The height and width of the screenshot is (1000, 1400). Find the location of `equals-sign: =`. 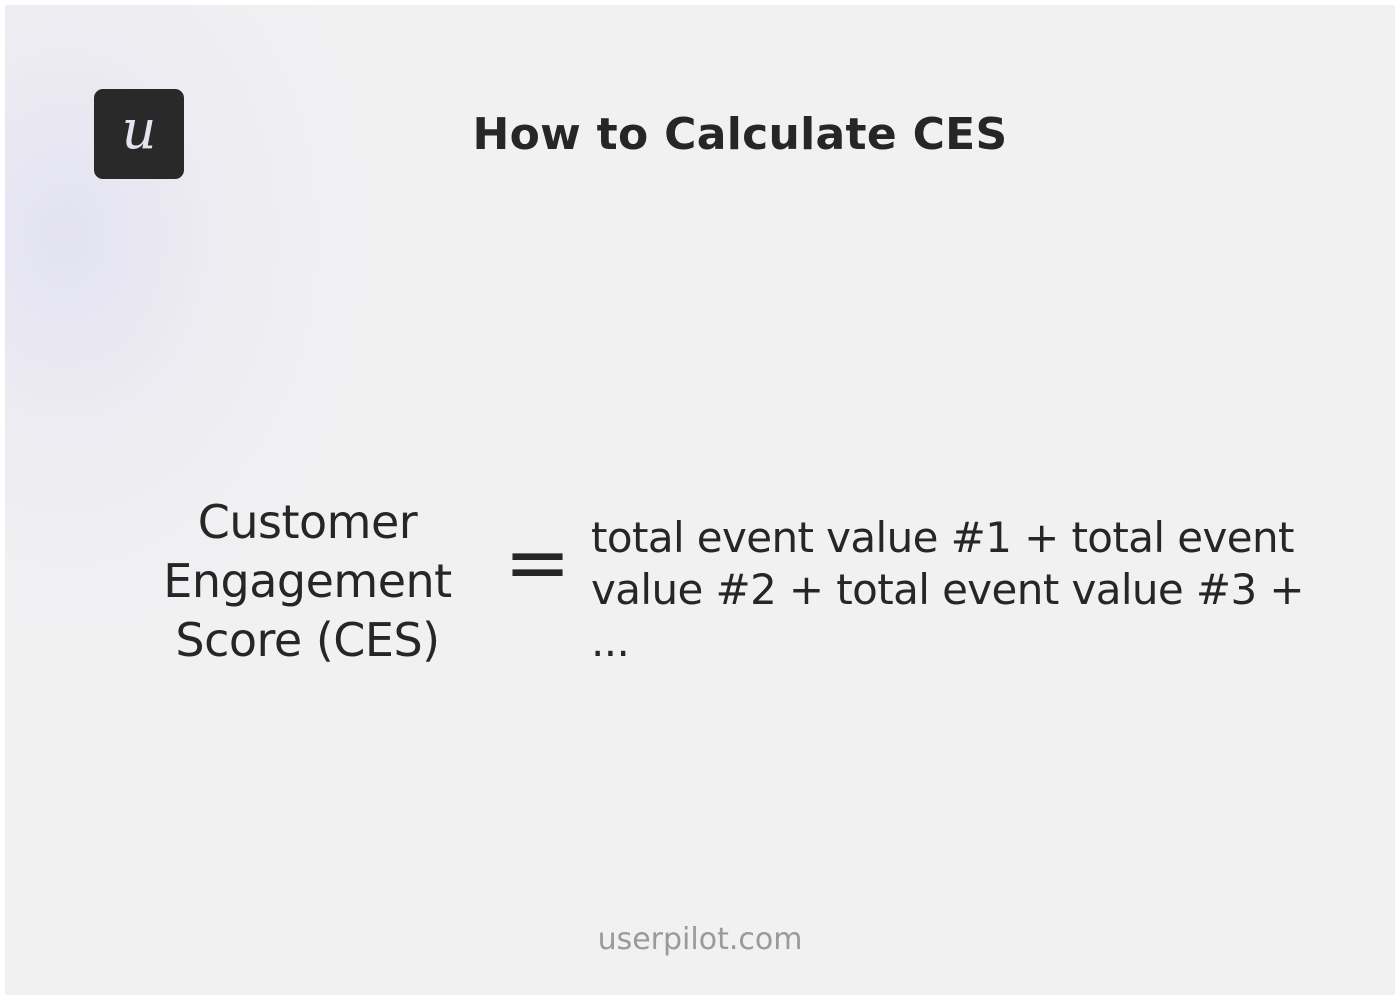

equals-sign: = is located at coordinates (538, 562).